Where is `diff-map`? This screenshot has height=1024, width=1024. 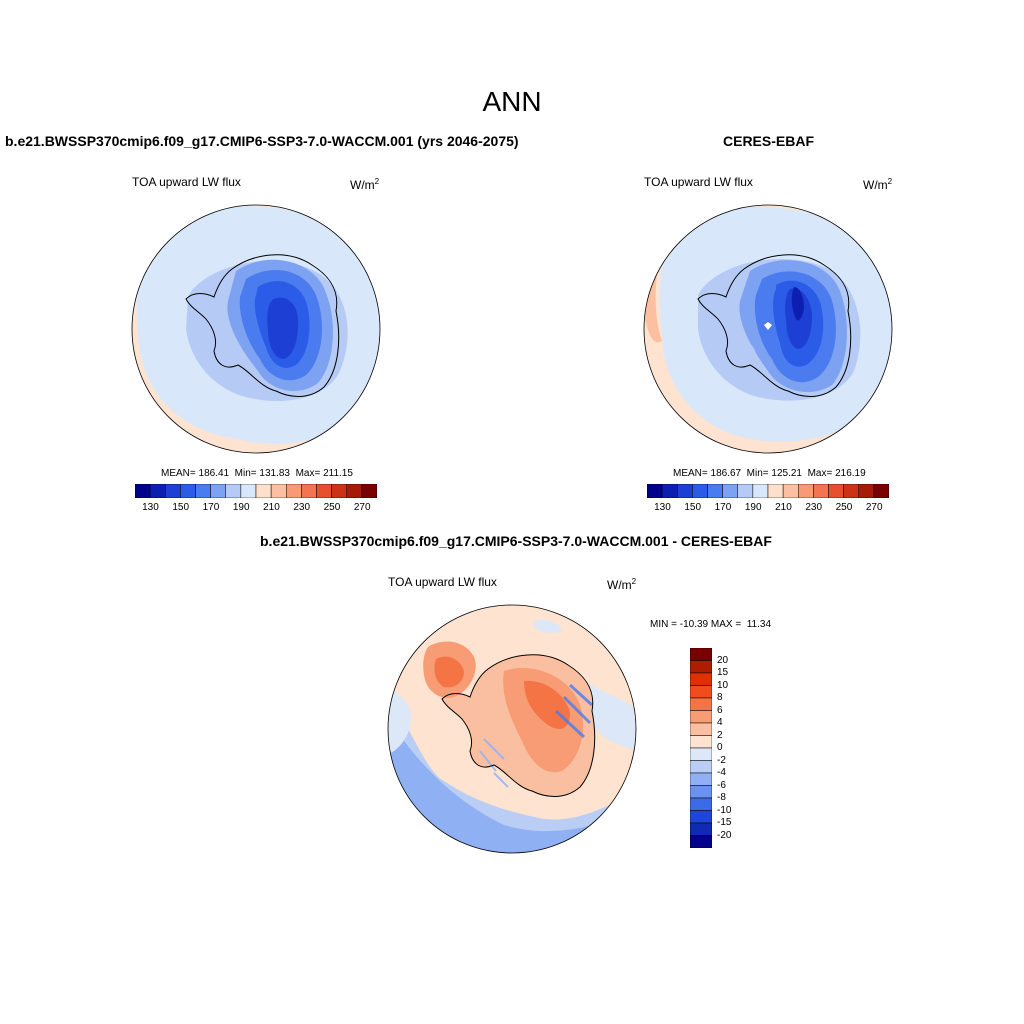 diff-map is located at coordinates (512, 729).